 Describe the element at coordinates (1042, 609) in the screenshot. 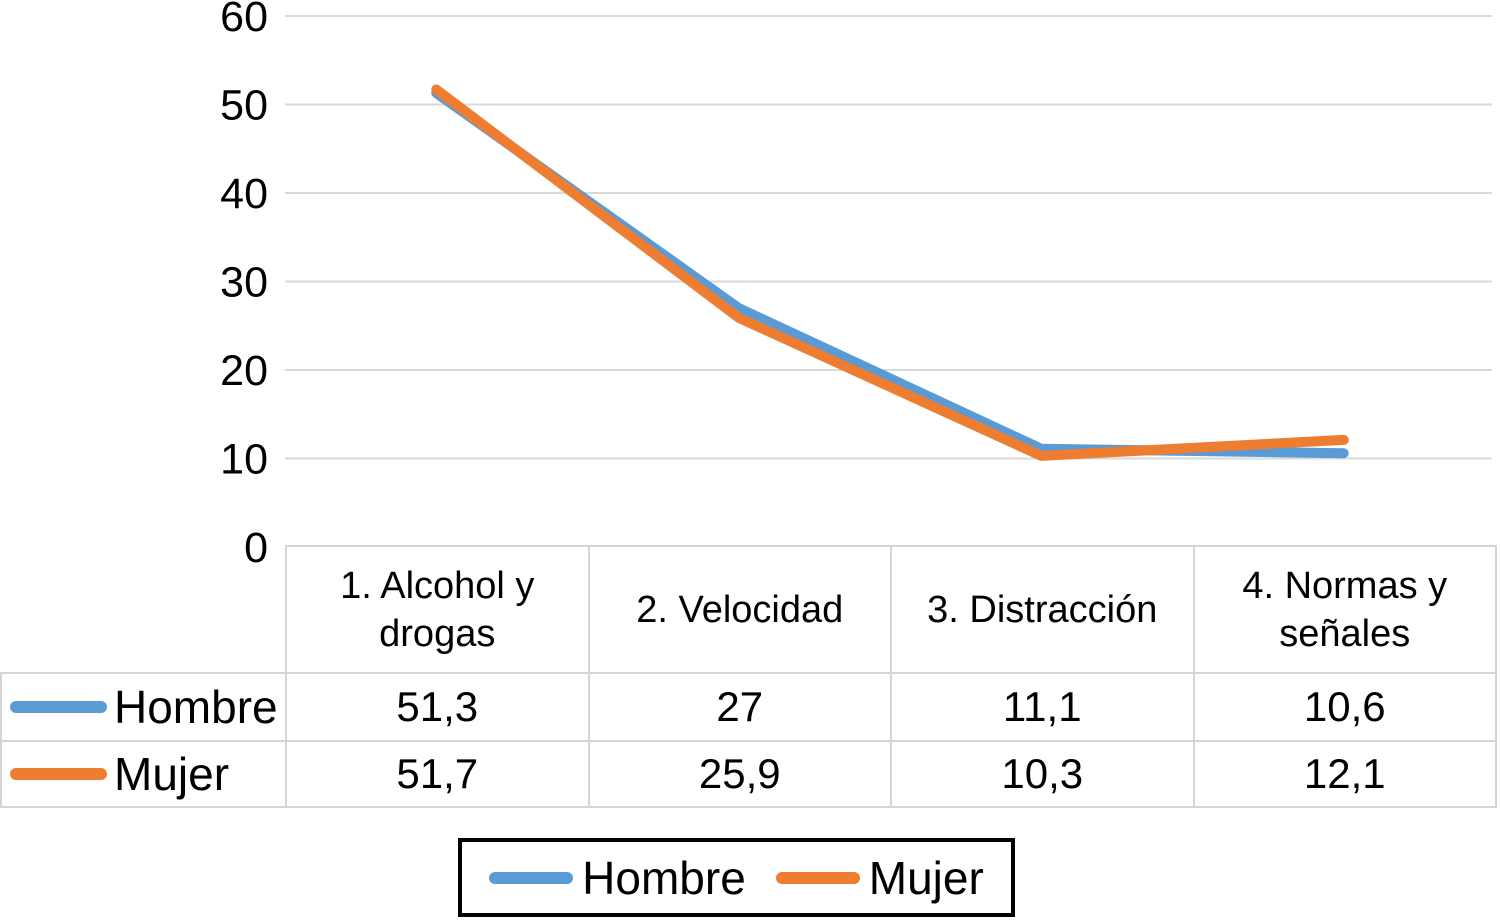

I see `category-header: 3. Distracción` at that location.